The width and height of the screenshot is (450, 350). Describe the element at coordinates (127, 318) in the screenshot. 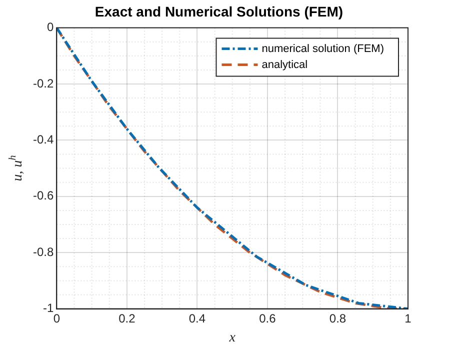

I see `x-tick-label: 0.2` at that location.